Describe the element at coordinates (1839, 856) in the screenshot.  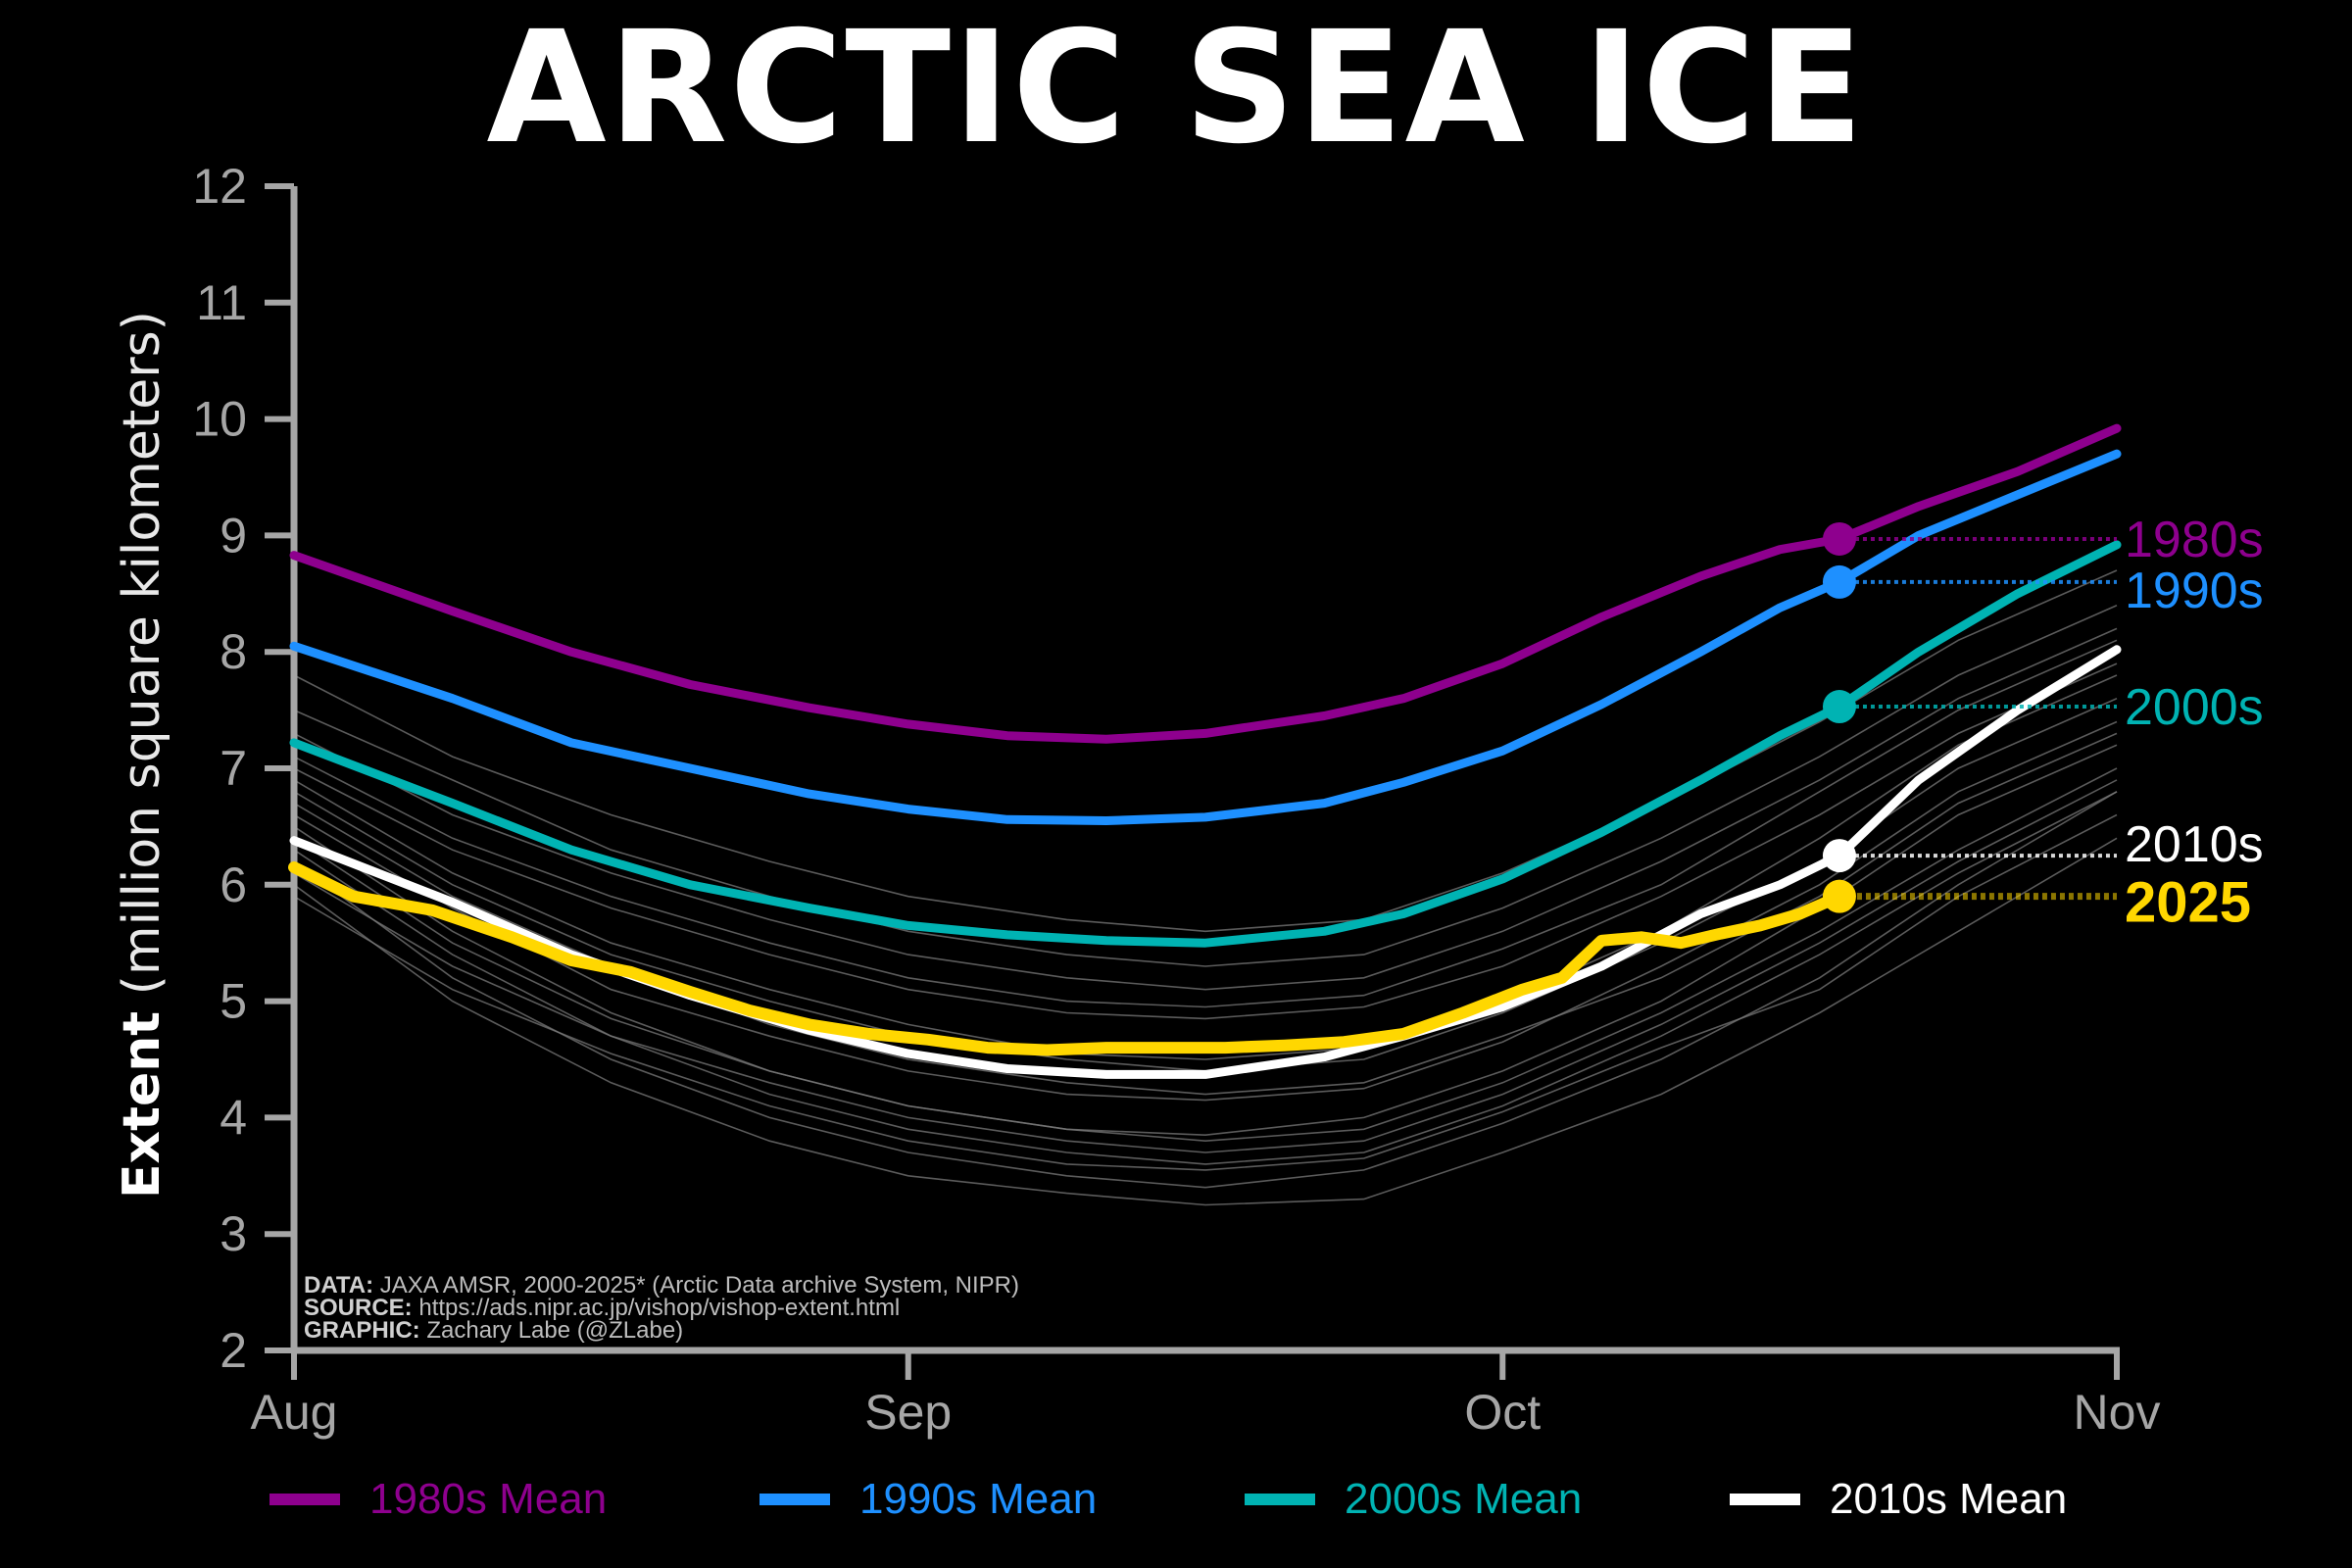
I see `marker-2010s` at that location.